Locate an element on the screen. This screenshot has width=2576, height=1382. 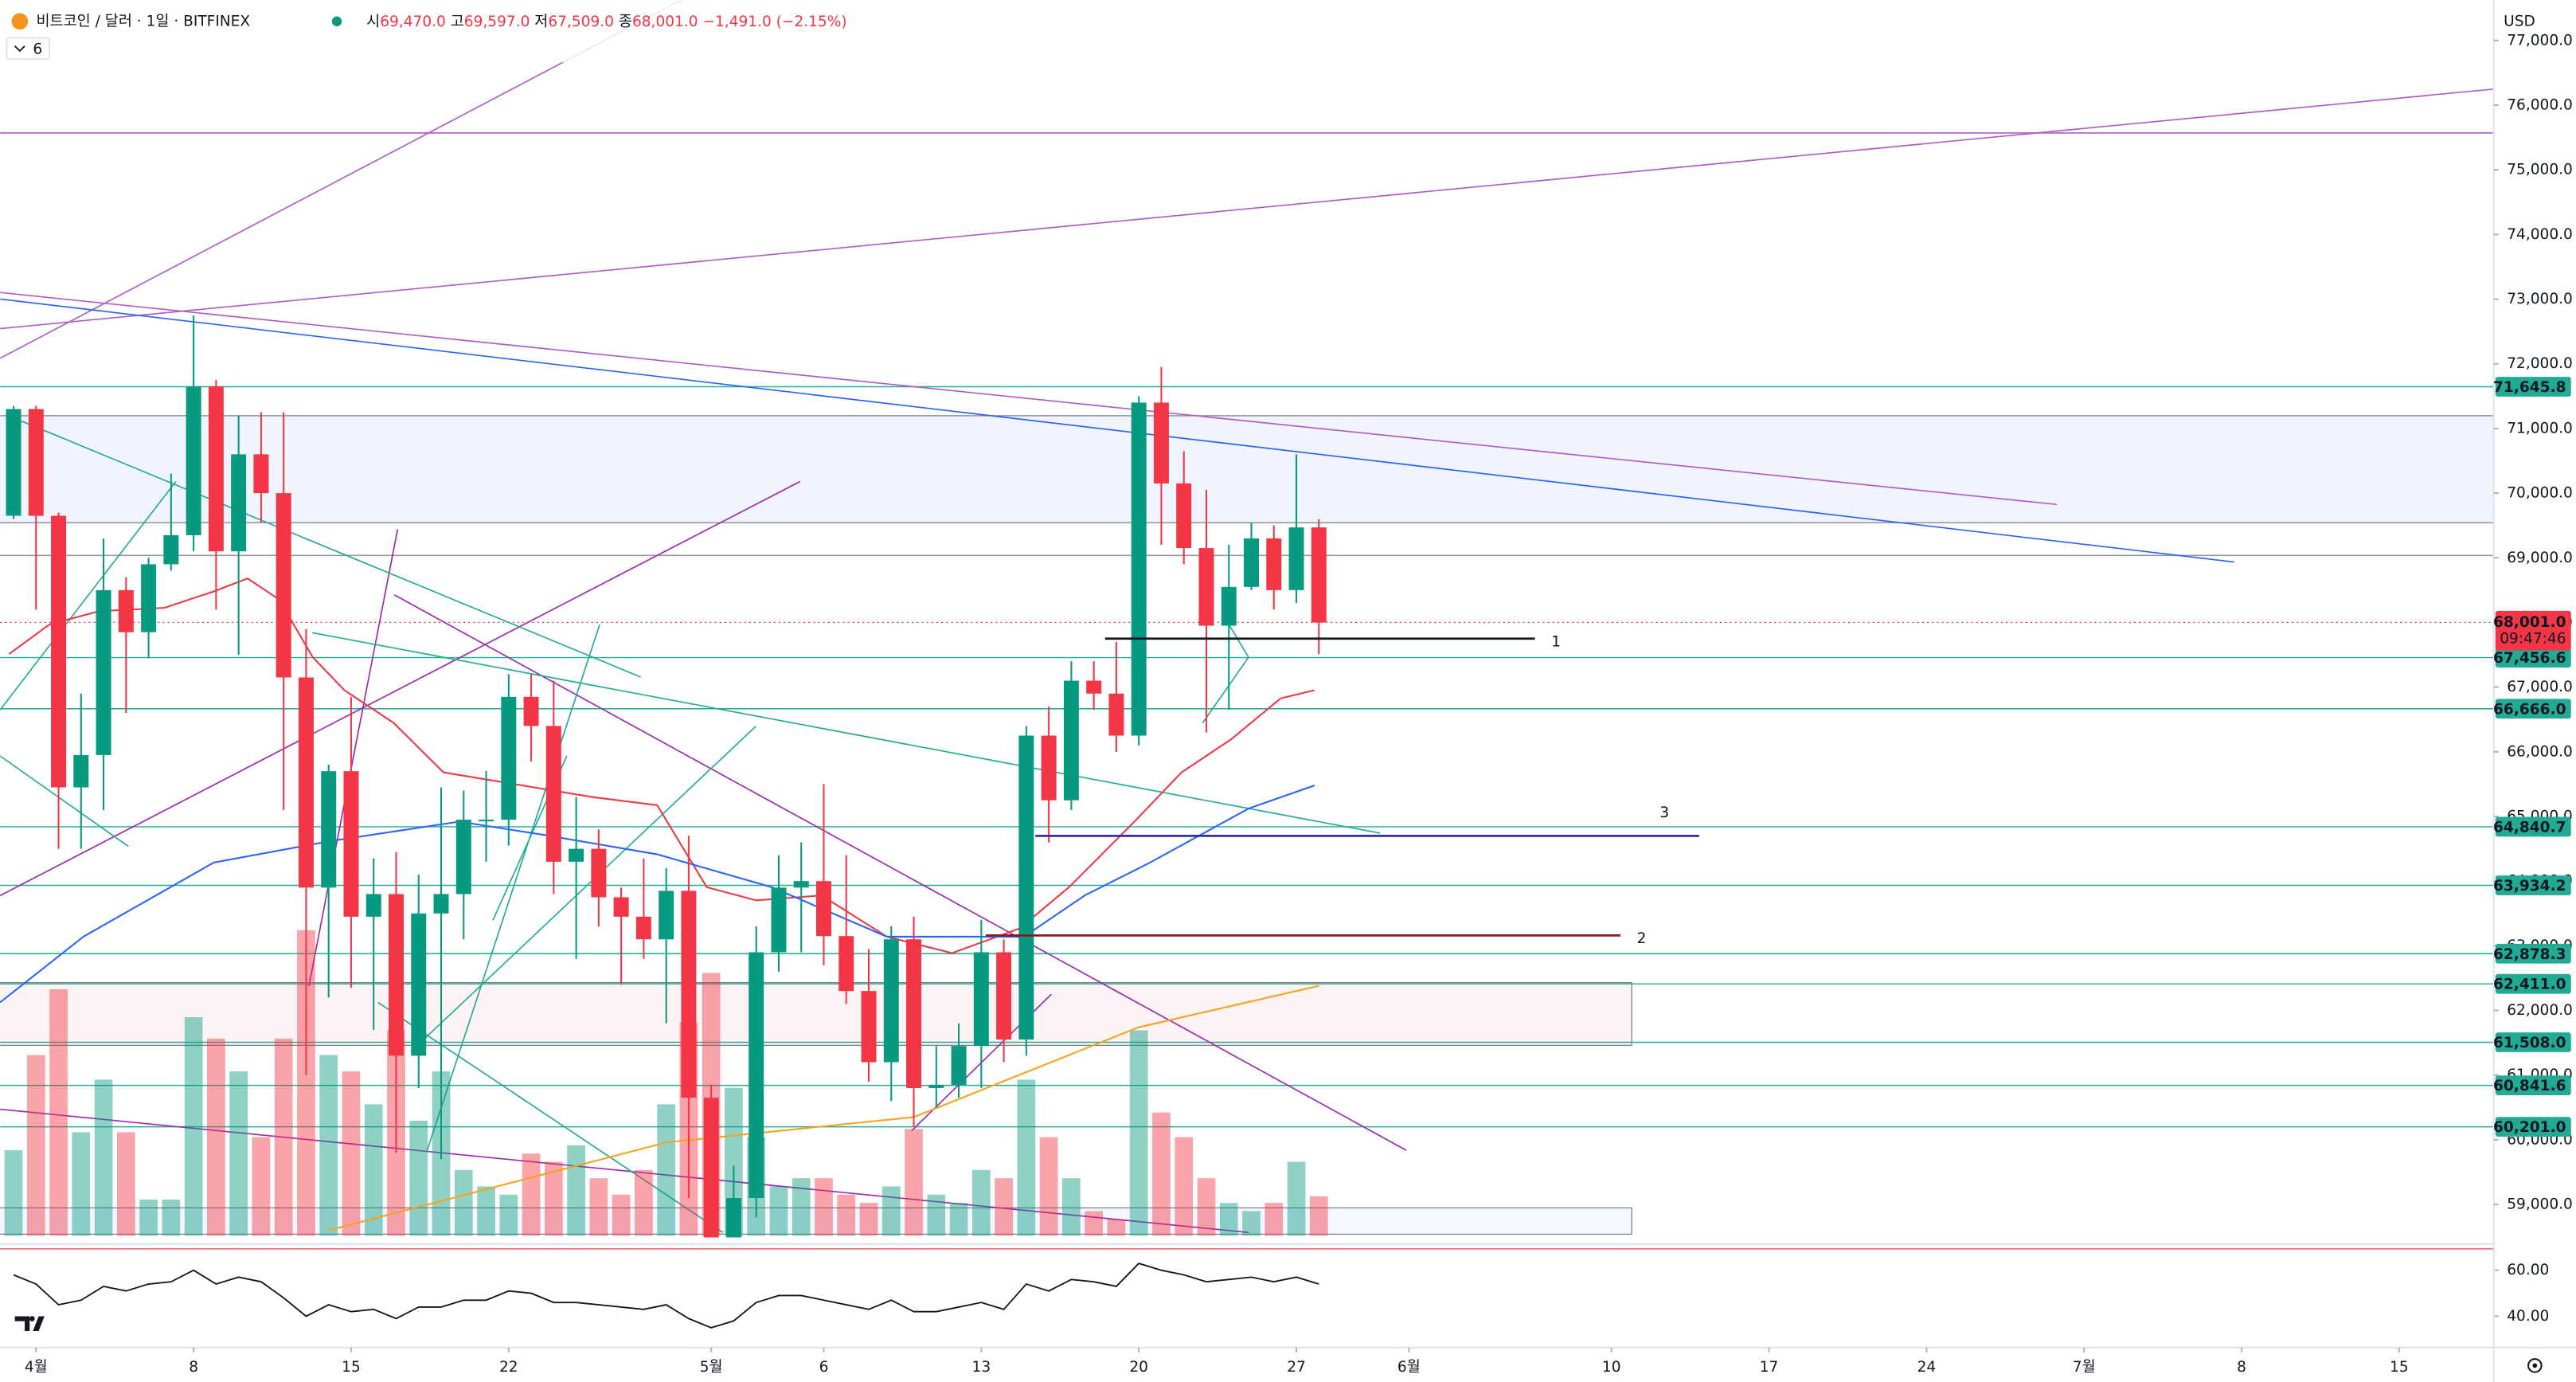
level-label: 71,645.8 is located at coordinates (2529, 387).